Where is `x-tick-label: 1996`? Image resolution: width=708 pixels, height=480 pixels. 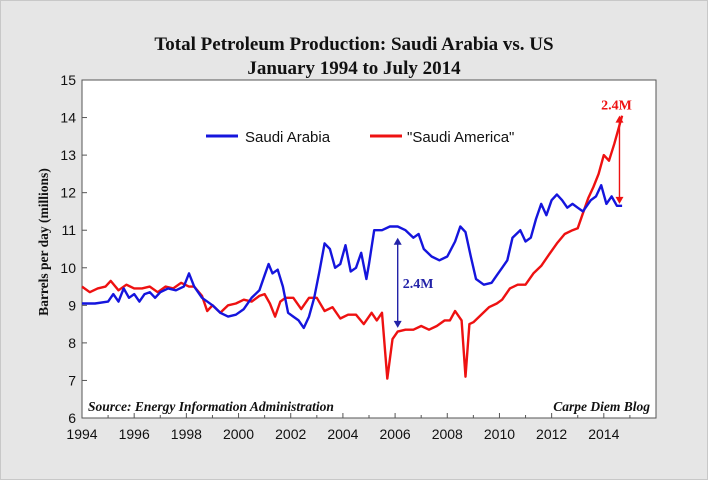
x-tick-label: 1996 is located at coordinates (134, 434).